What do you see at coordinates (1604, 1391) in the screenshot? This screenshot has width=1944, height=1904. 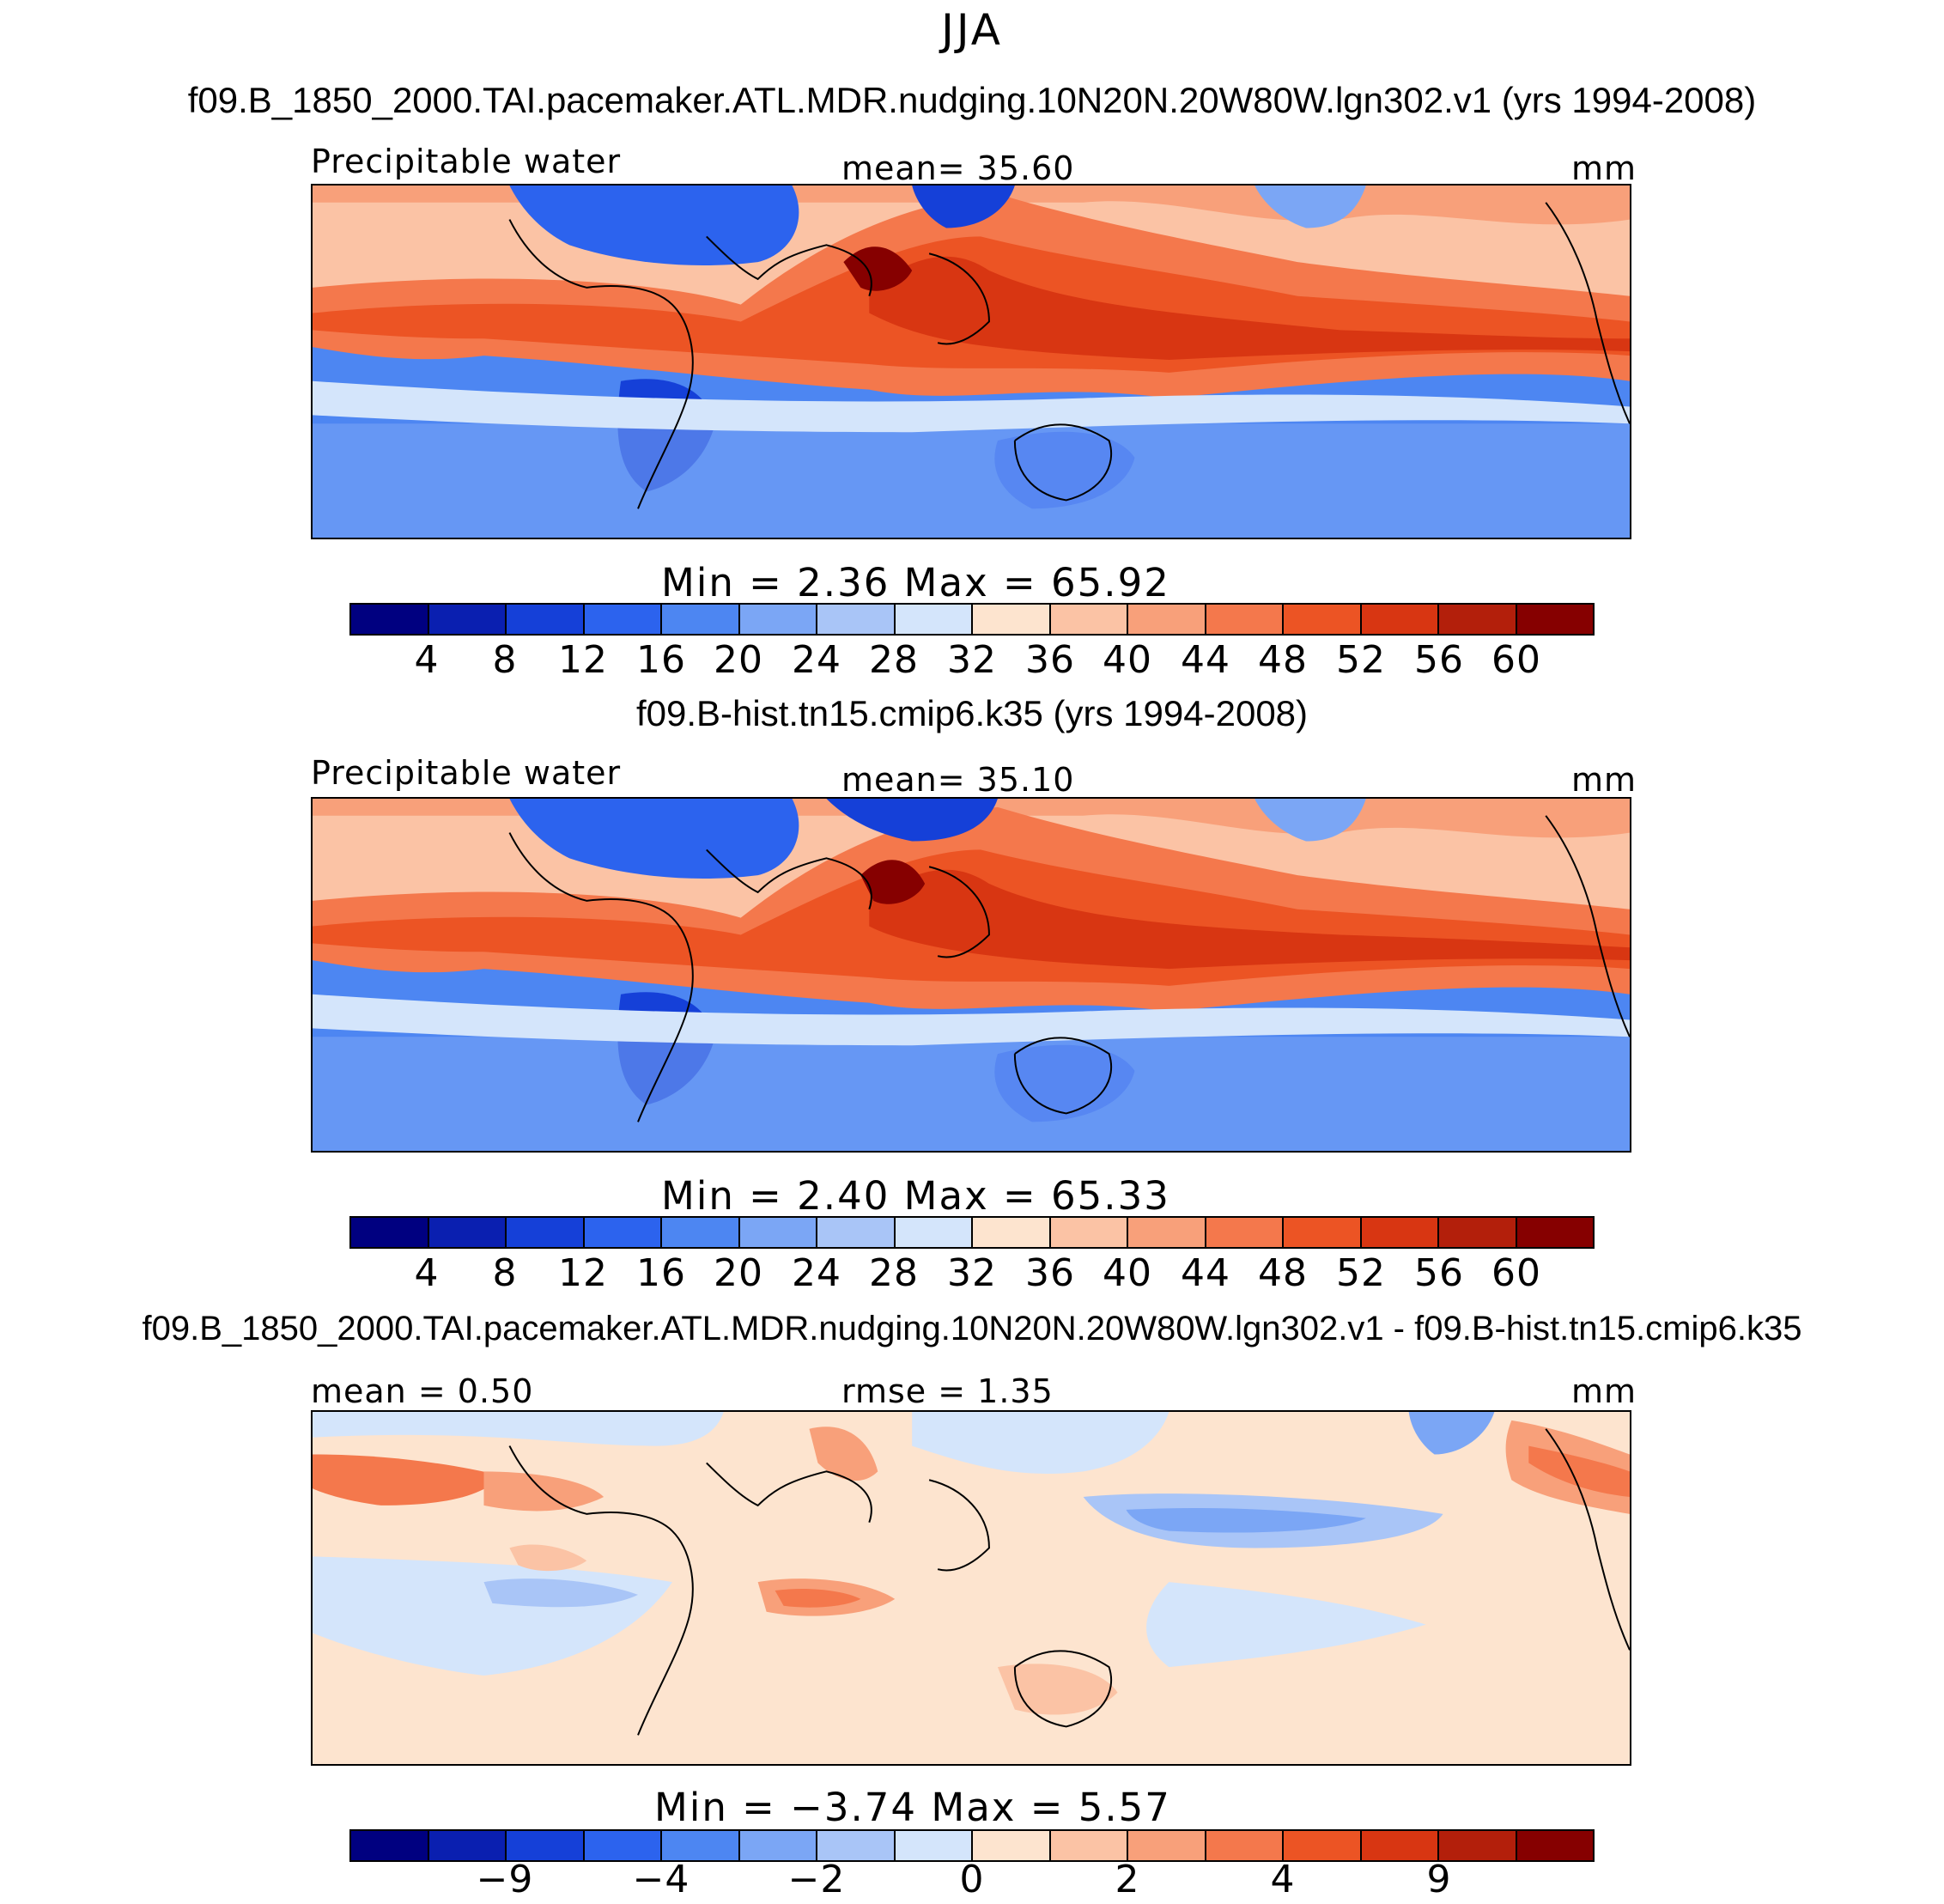 I see `units-label-3: mm` at bounding box center [1604, 1391].